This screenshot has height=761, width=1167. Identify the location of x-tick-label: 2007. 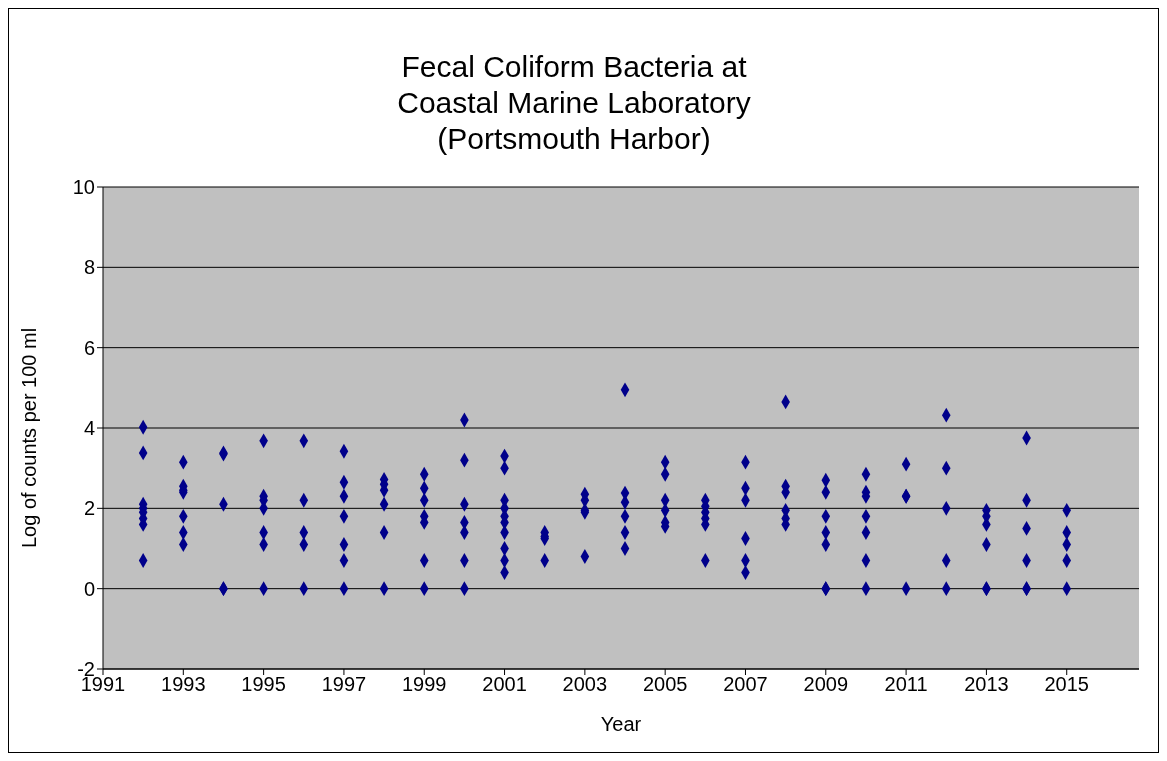
(745, 684).